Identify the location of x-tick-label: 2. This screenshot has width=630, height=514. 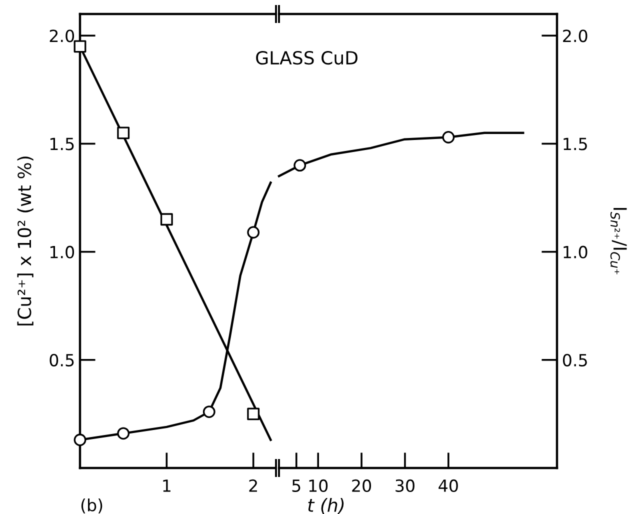
(253, 485).